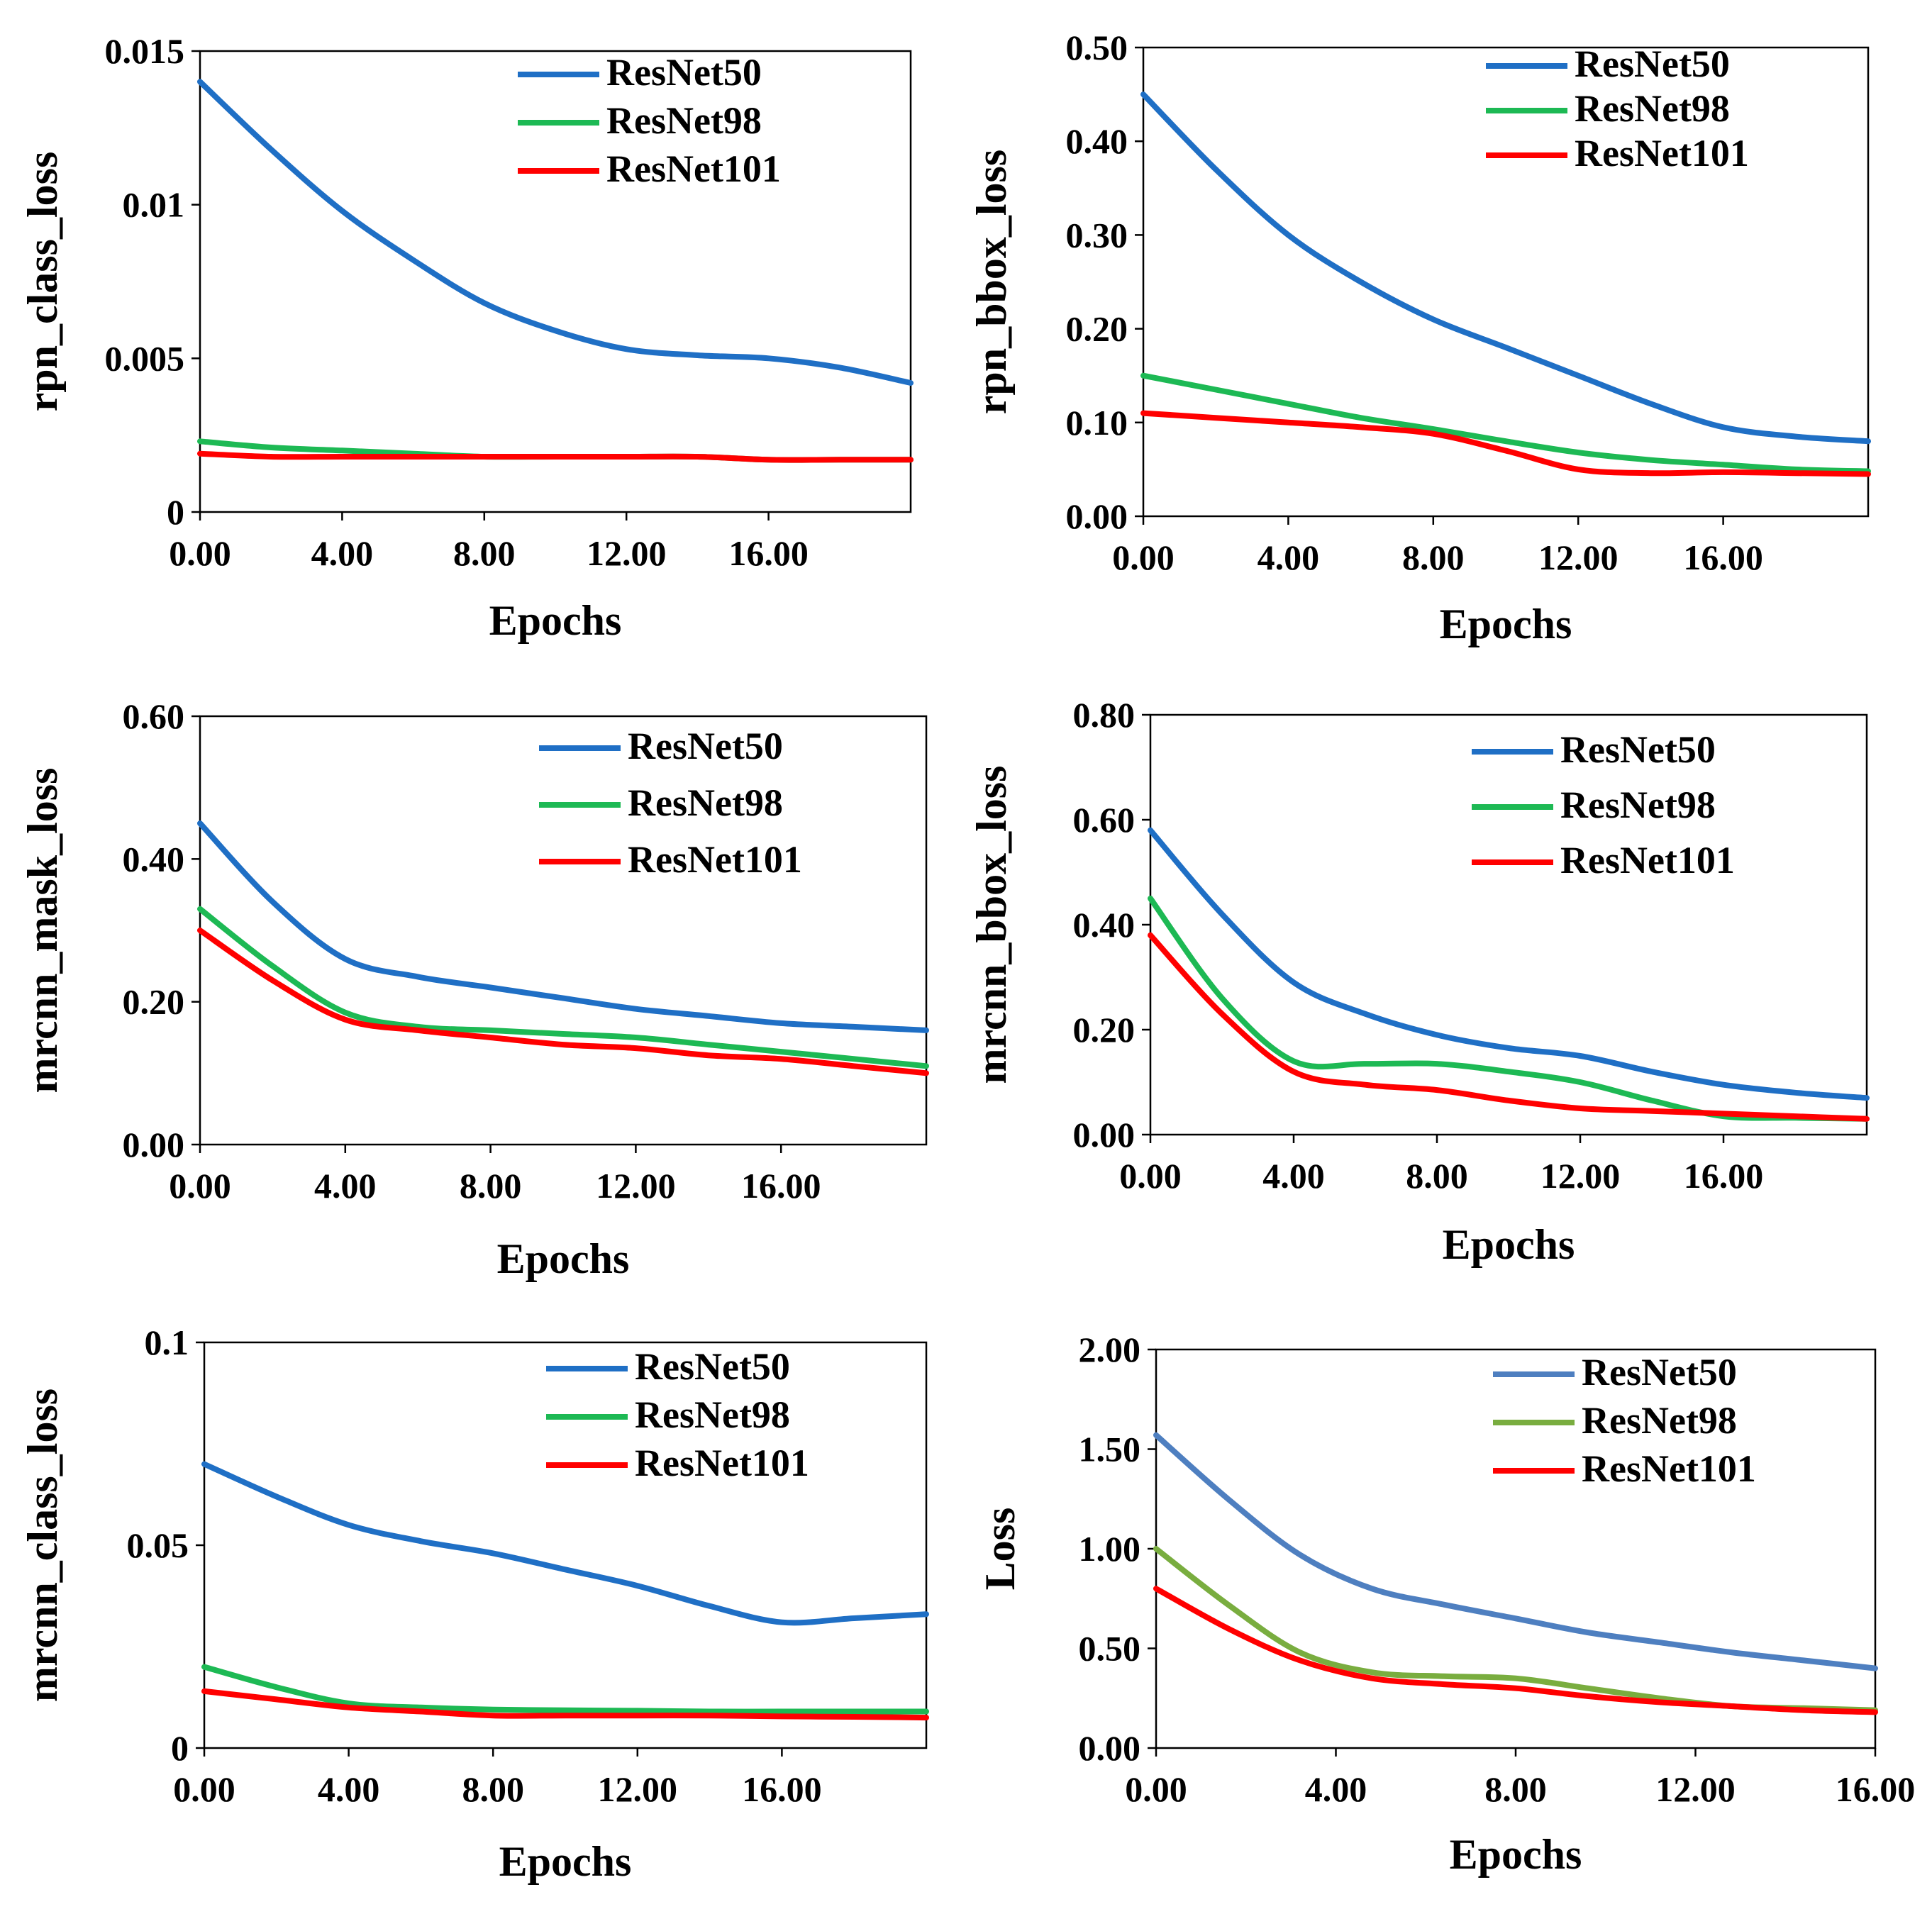  I want to click on y-tick-label: 0.015, so click(145, 51).